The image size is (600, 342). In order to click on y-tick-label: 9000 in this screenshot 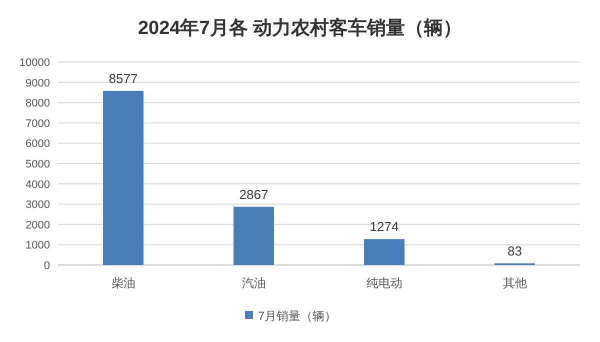, I will do `click(38, 83)`.